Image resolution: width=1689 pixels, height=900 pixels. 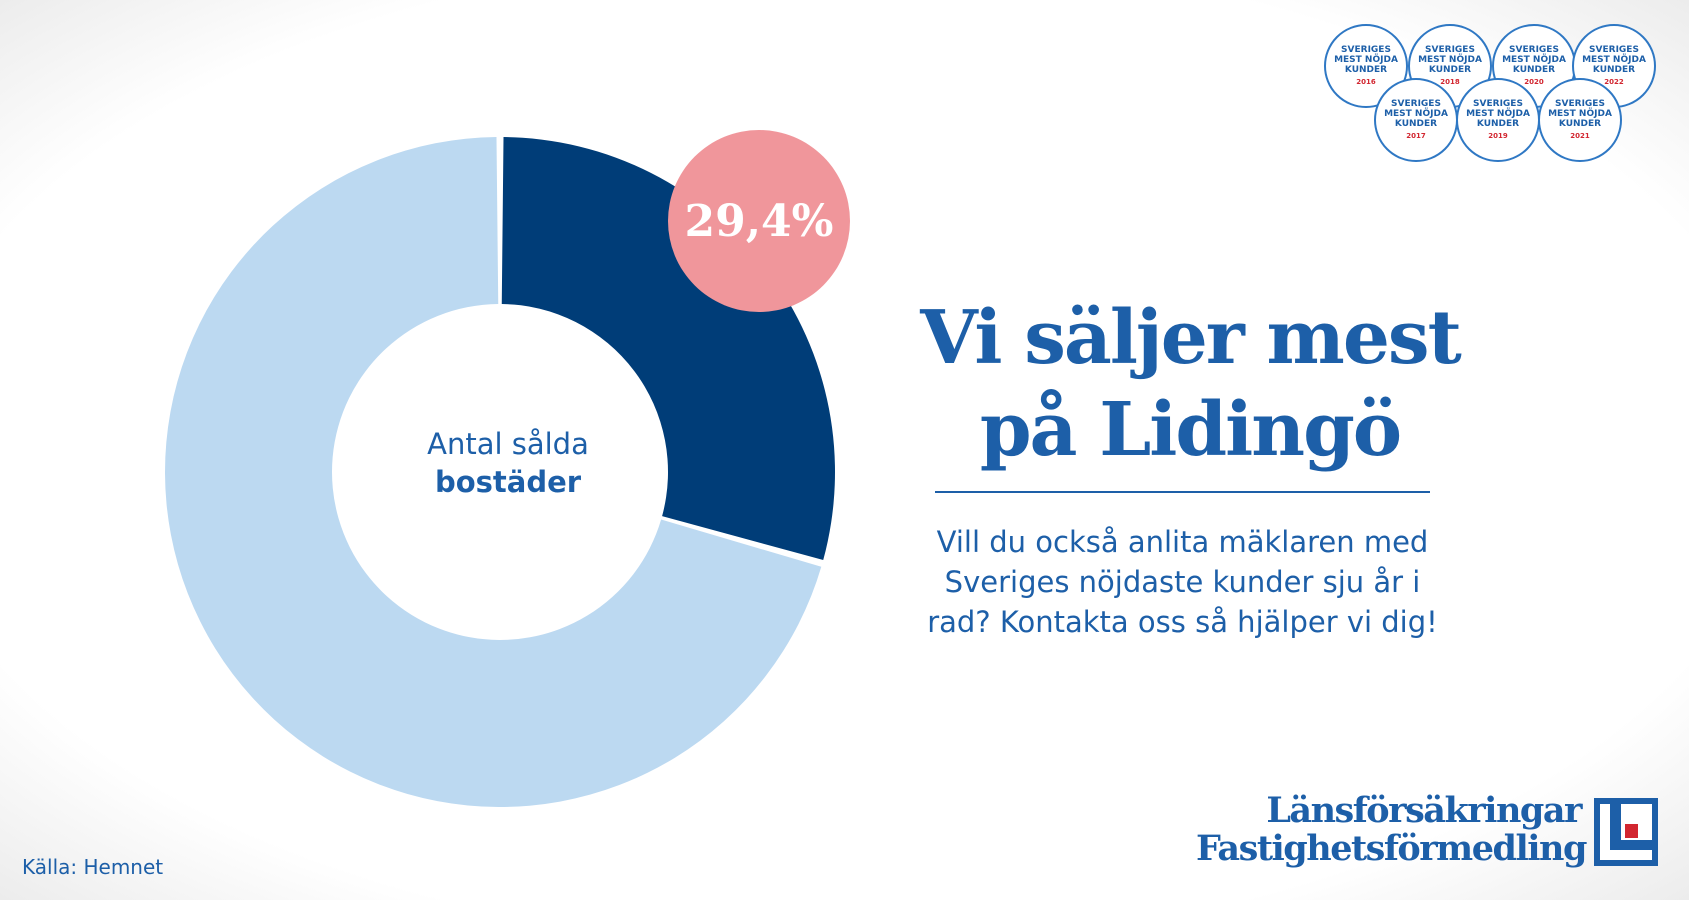 I want to click on logo-line1: Länsförsäkringar, so click(x=1424, y=810).